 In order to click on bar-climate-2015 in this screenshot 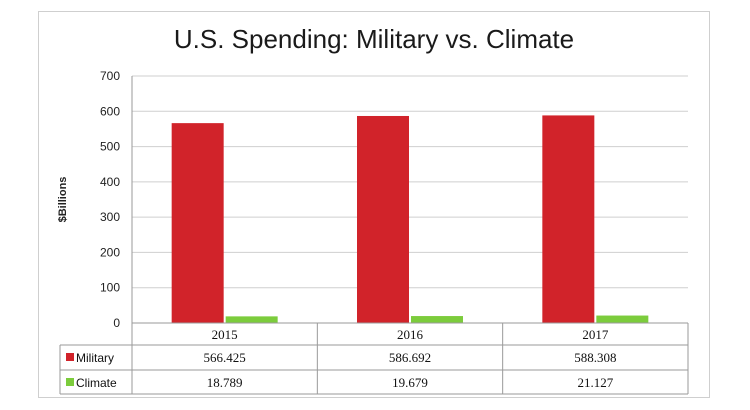, I will do `click(251, 319)`.